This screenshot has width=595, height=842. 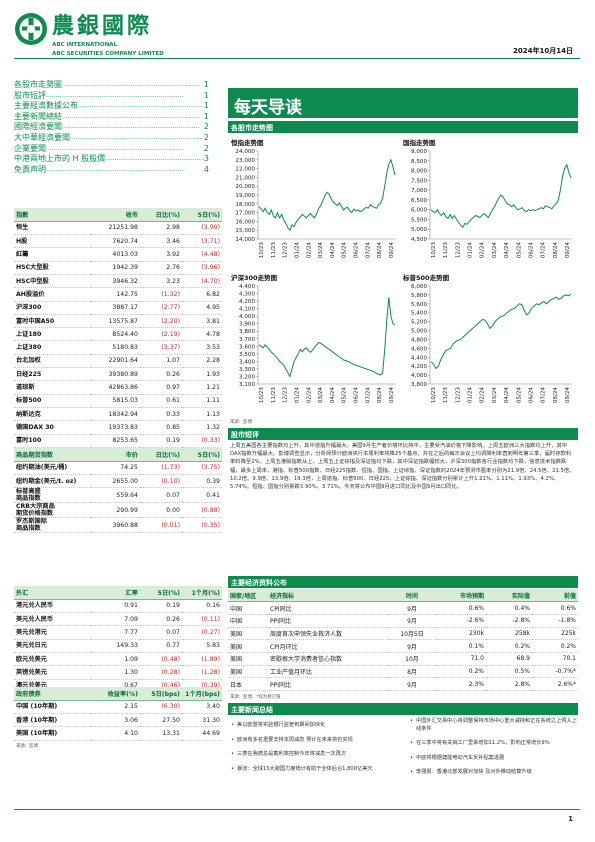 What do you see at coordinates (115, 659) in the screenshot?
I see `cell-value: 1.09` at bounding box center [115, 659].